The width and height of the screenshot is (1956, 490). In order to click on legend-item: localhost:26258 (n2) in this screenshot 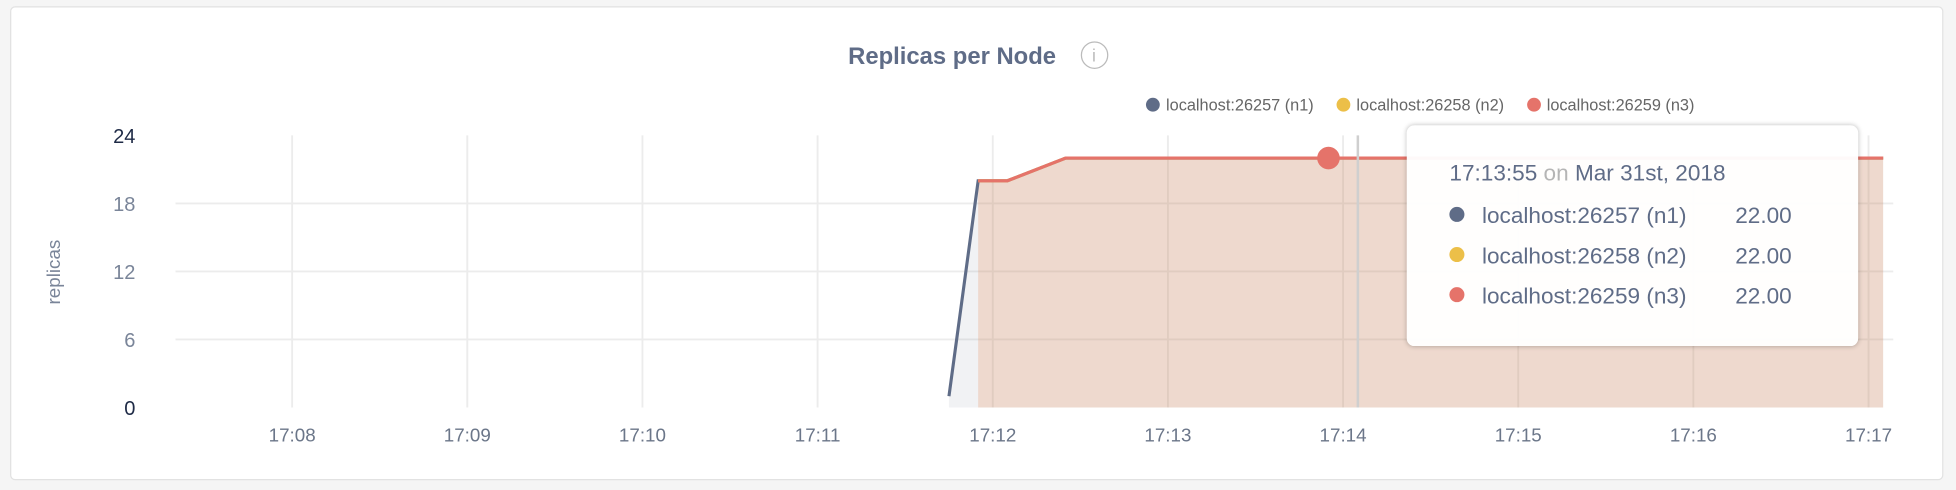, I will do `click(1420, 104)`.